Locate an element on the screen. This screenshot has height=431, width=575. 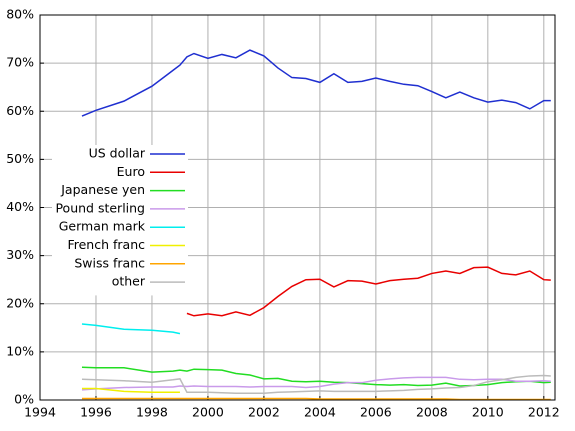
y-tick-label: 50% is located at coordinates (20, 158).